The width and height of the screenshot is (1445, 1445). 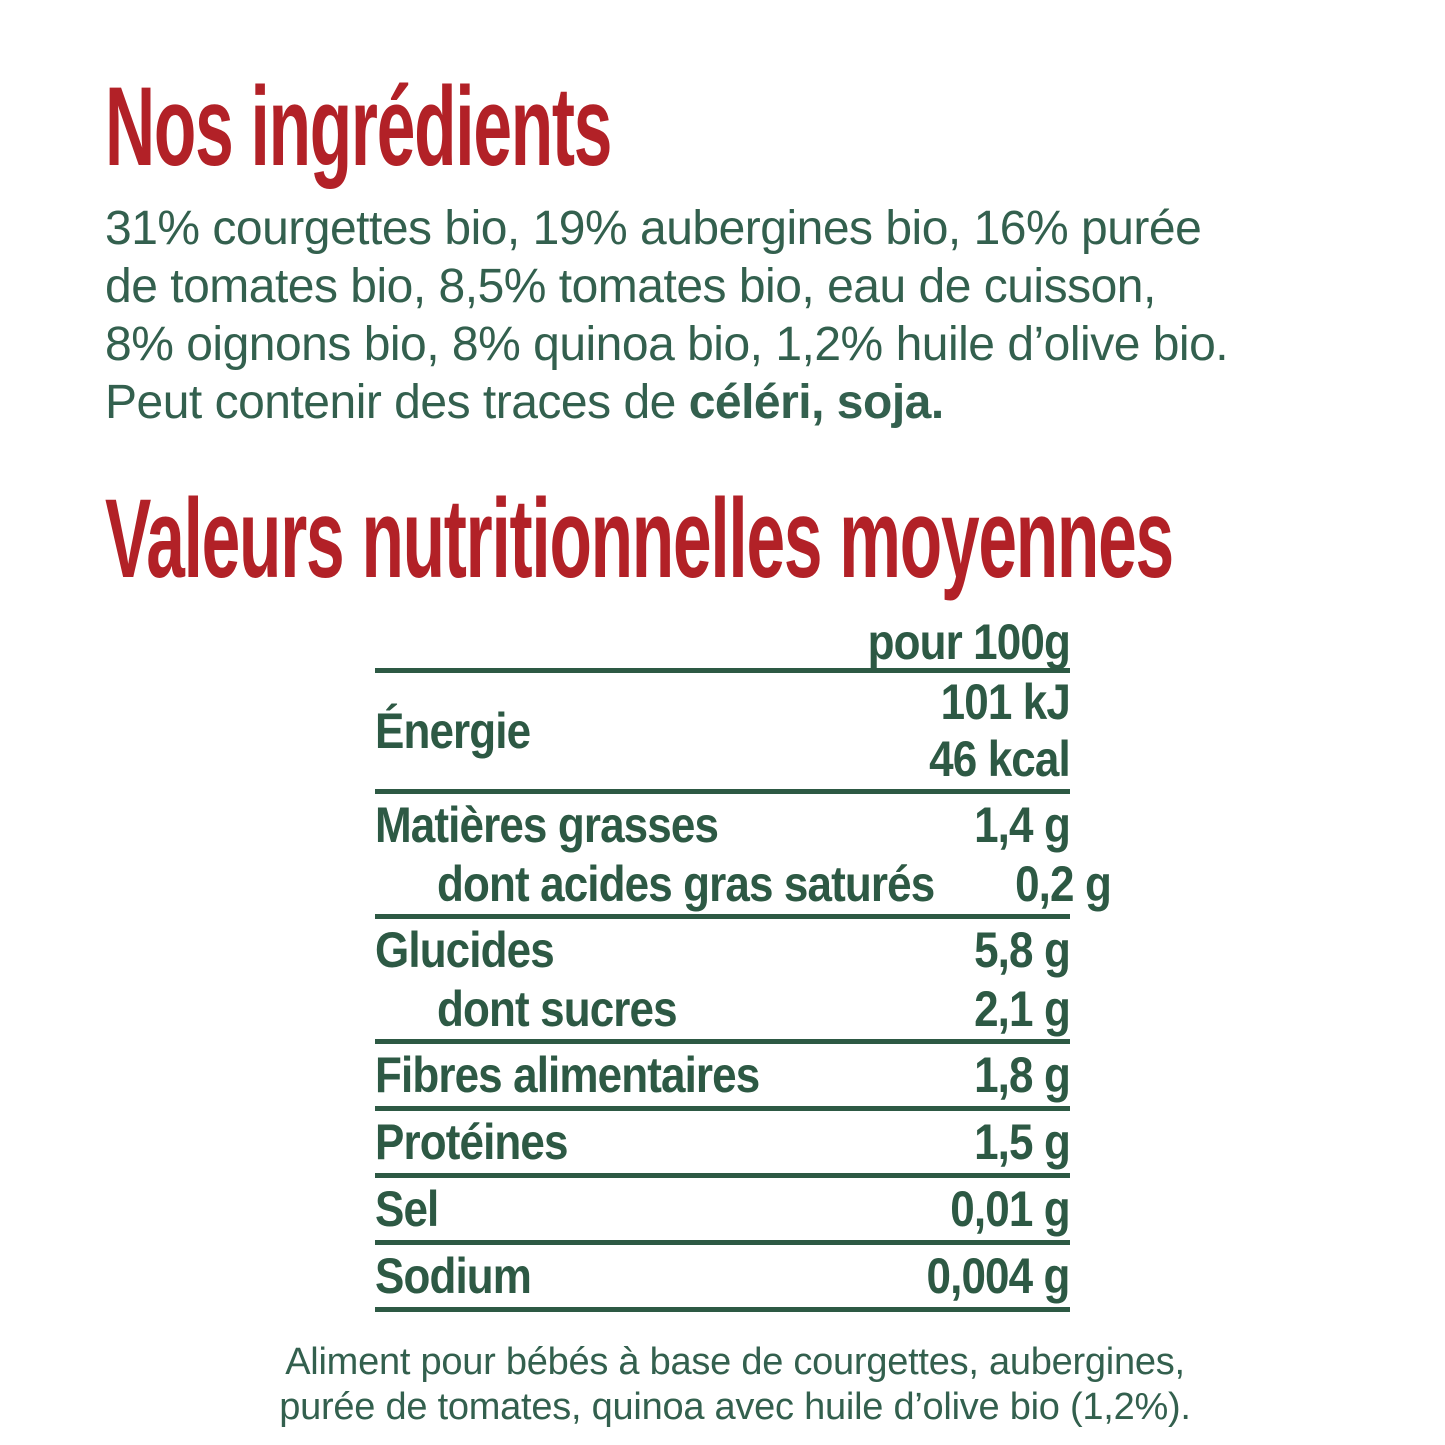 I want to click on row-value: 0,01 g, so click(x=1010, y=1209).